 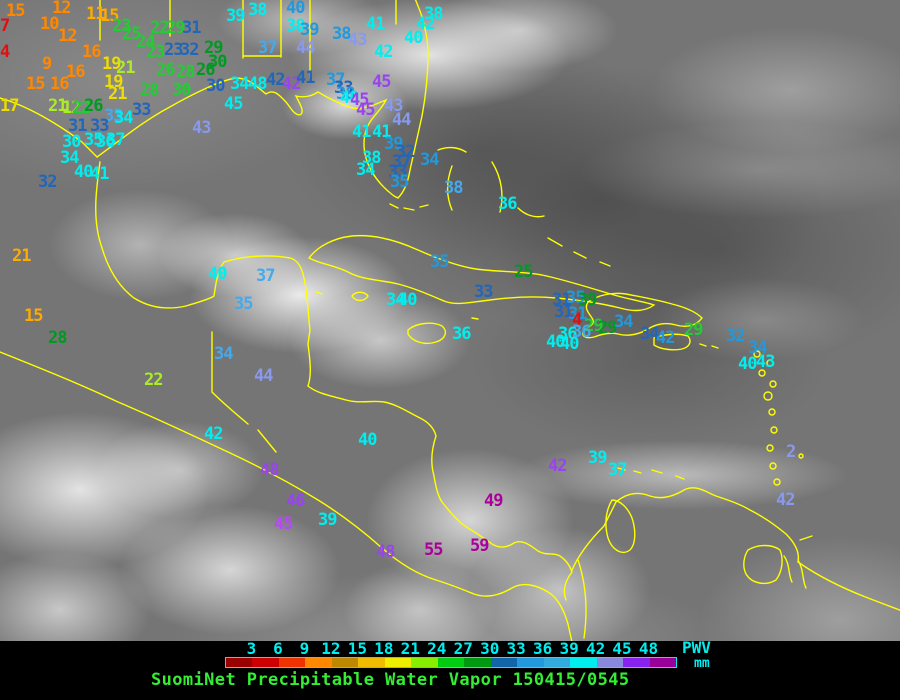 What do you see at coordinates (569, 648) in the screenshot?
I see `colorbar-tick-label: 39` at bounding box center [569, 648].